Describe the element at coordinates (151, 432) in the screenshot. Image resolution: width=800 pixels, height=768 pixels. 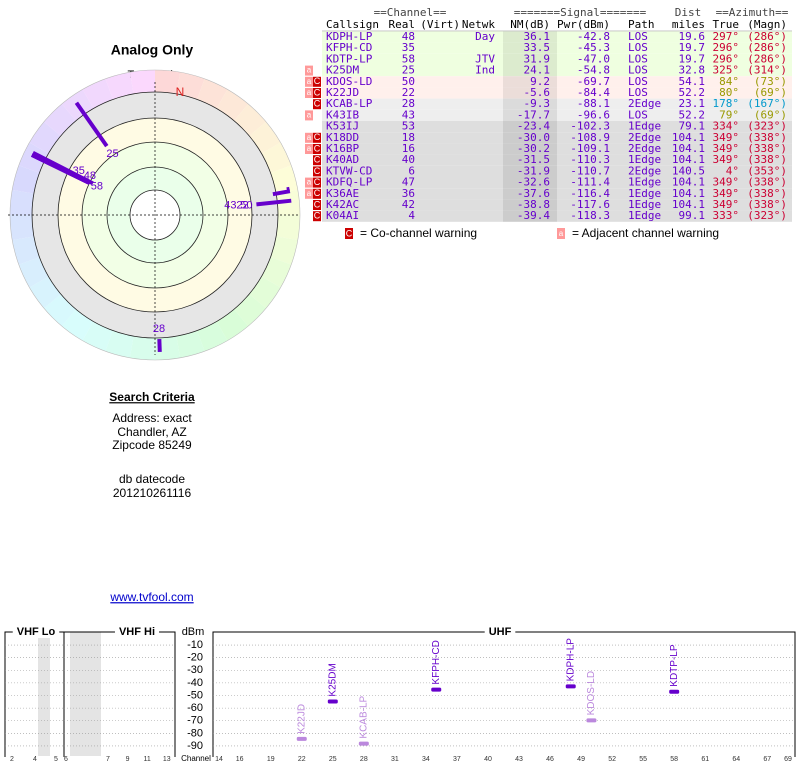
I see `search-line: Chandler, AZ` at that location.